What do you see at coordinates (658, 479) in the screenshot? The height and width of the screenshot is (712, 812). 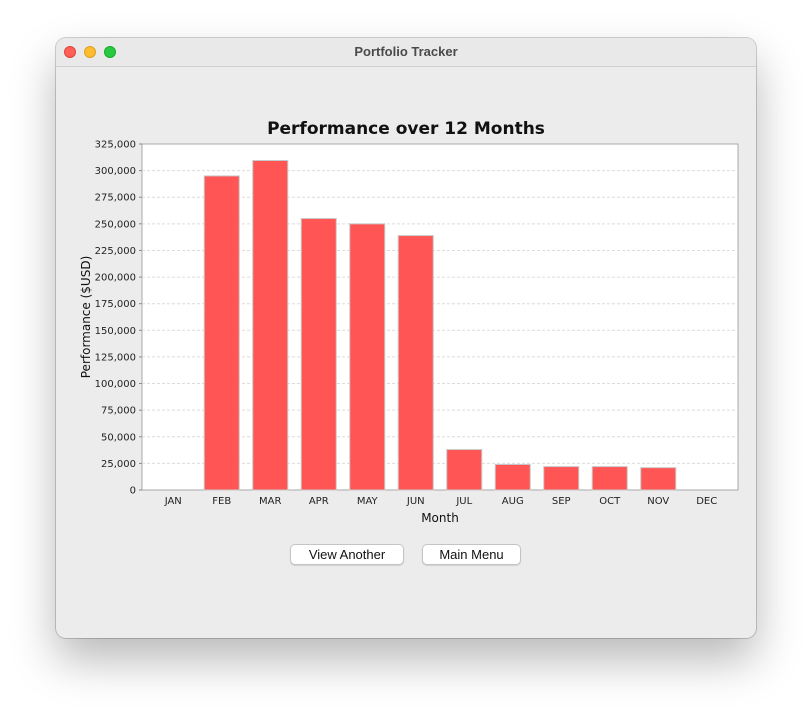 I see `bar-nov` at bounding box center [658, 479].